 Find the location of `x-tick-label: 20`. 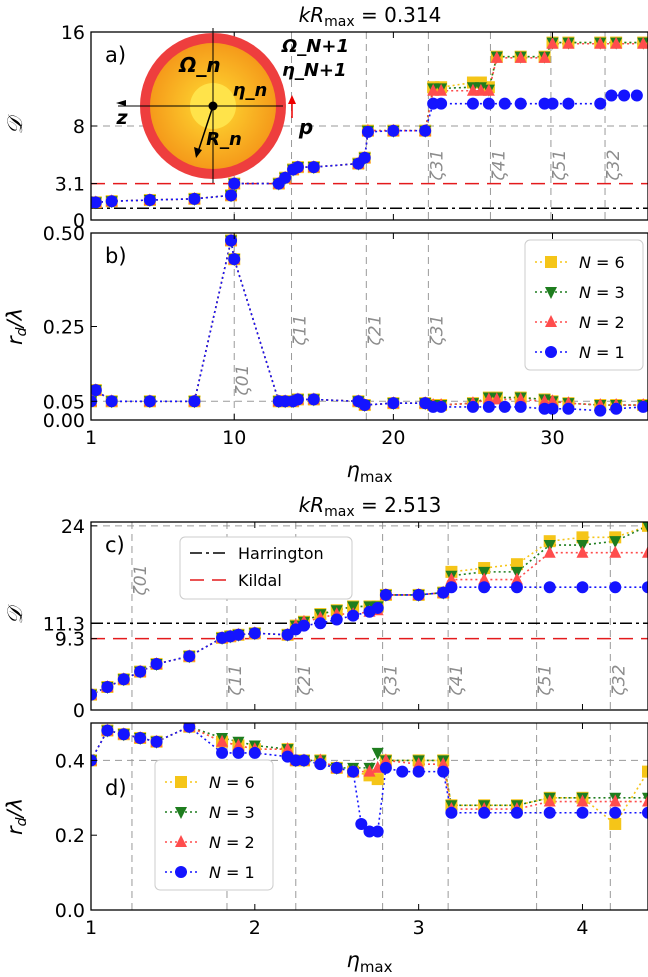

x-tick-label: 20 is located at coordinates (393, 438).